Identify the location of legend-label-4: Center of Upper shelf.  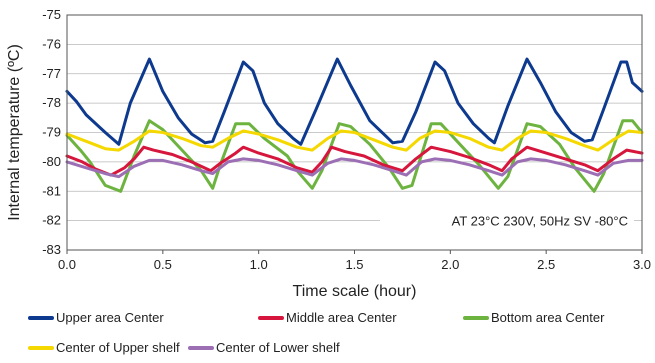
(118, 347).